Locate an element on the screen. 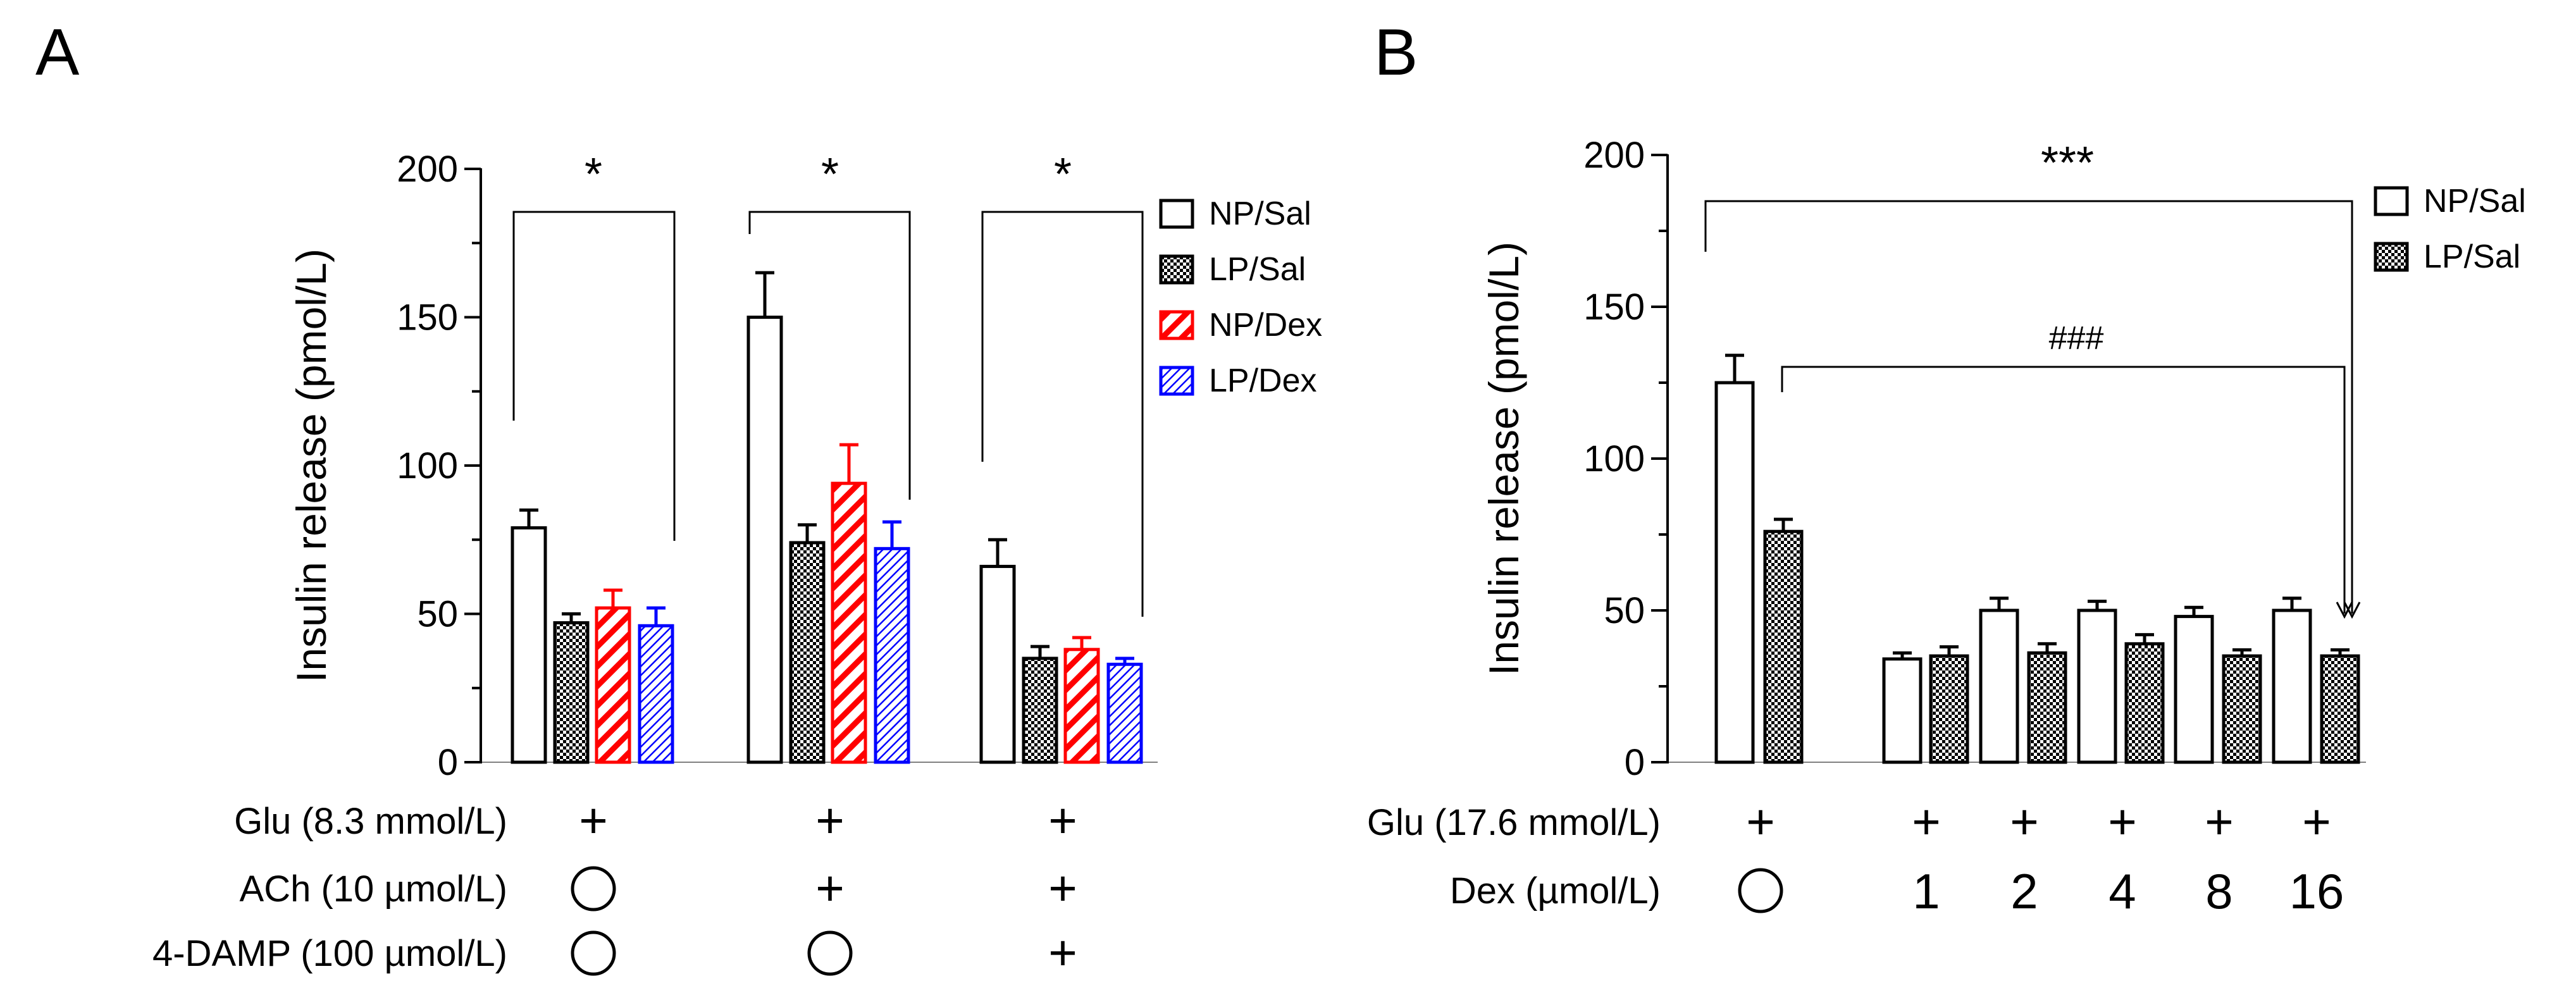 Image resolution: width=2576 pixels, height=1007 pixels. significance-marker: ### is located at coordinates (2076, 338).